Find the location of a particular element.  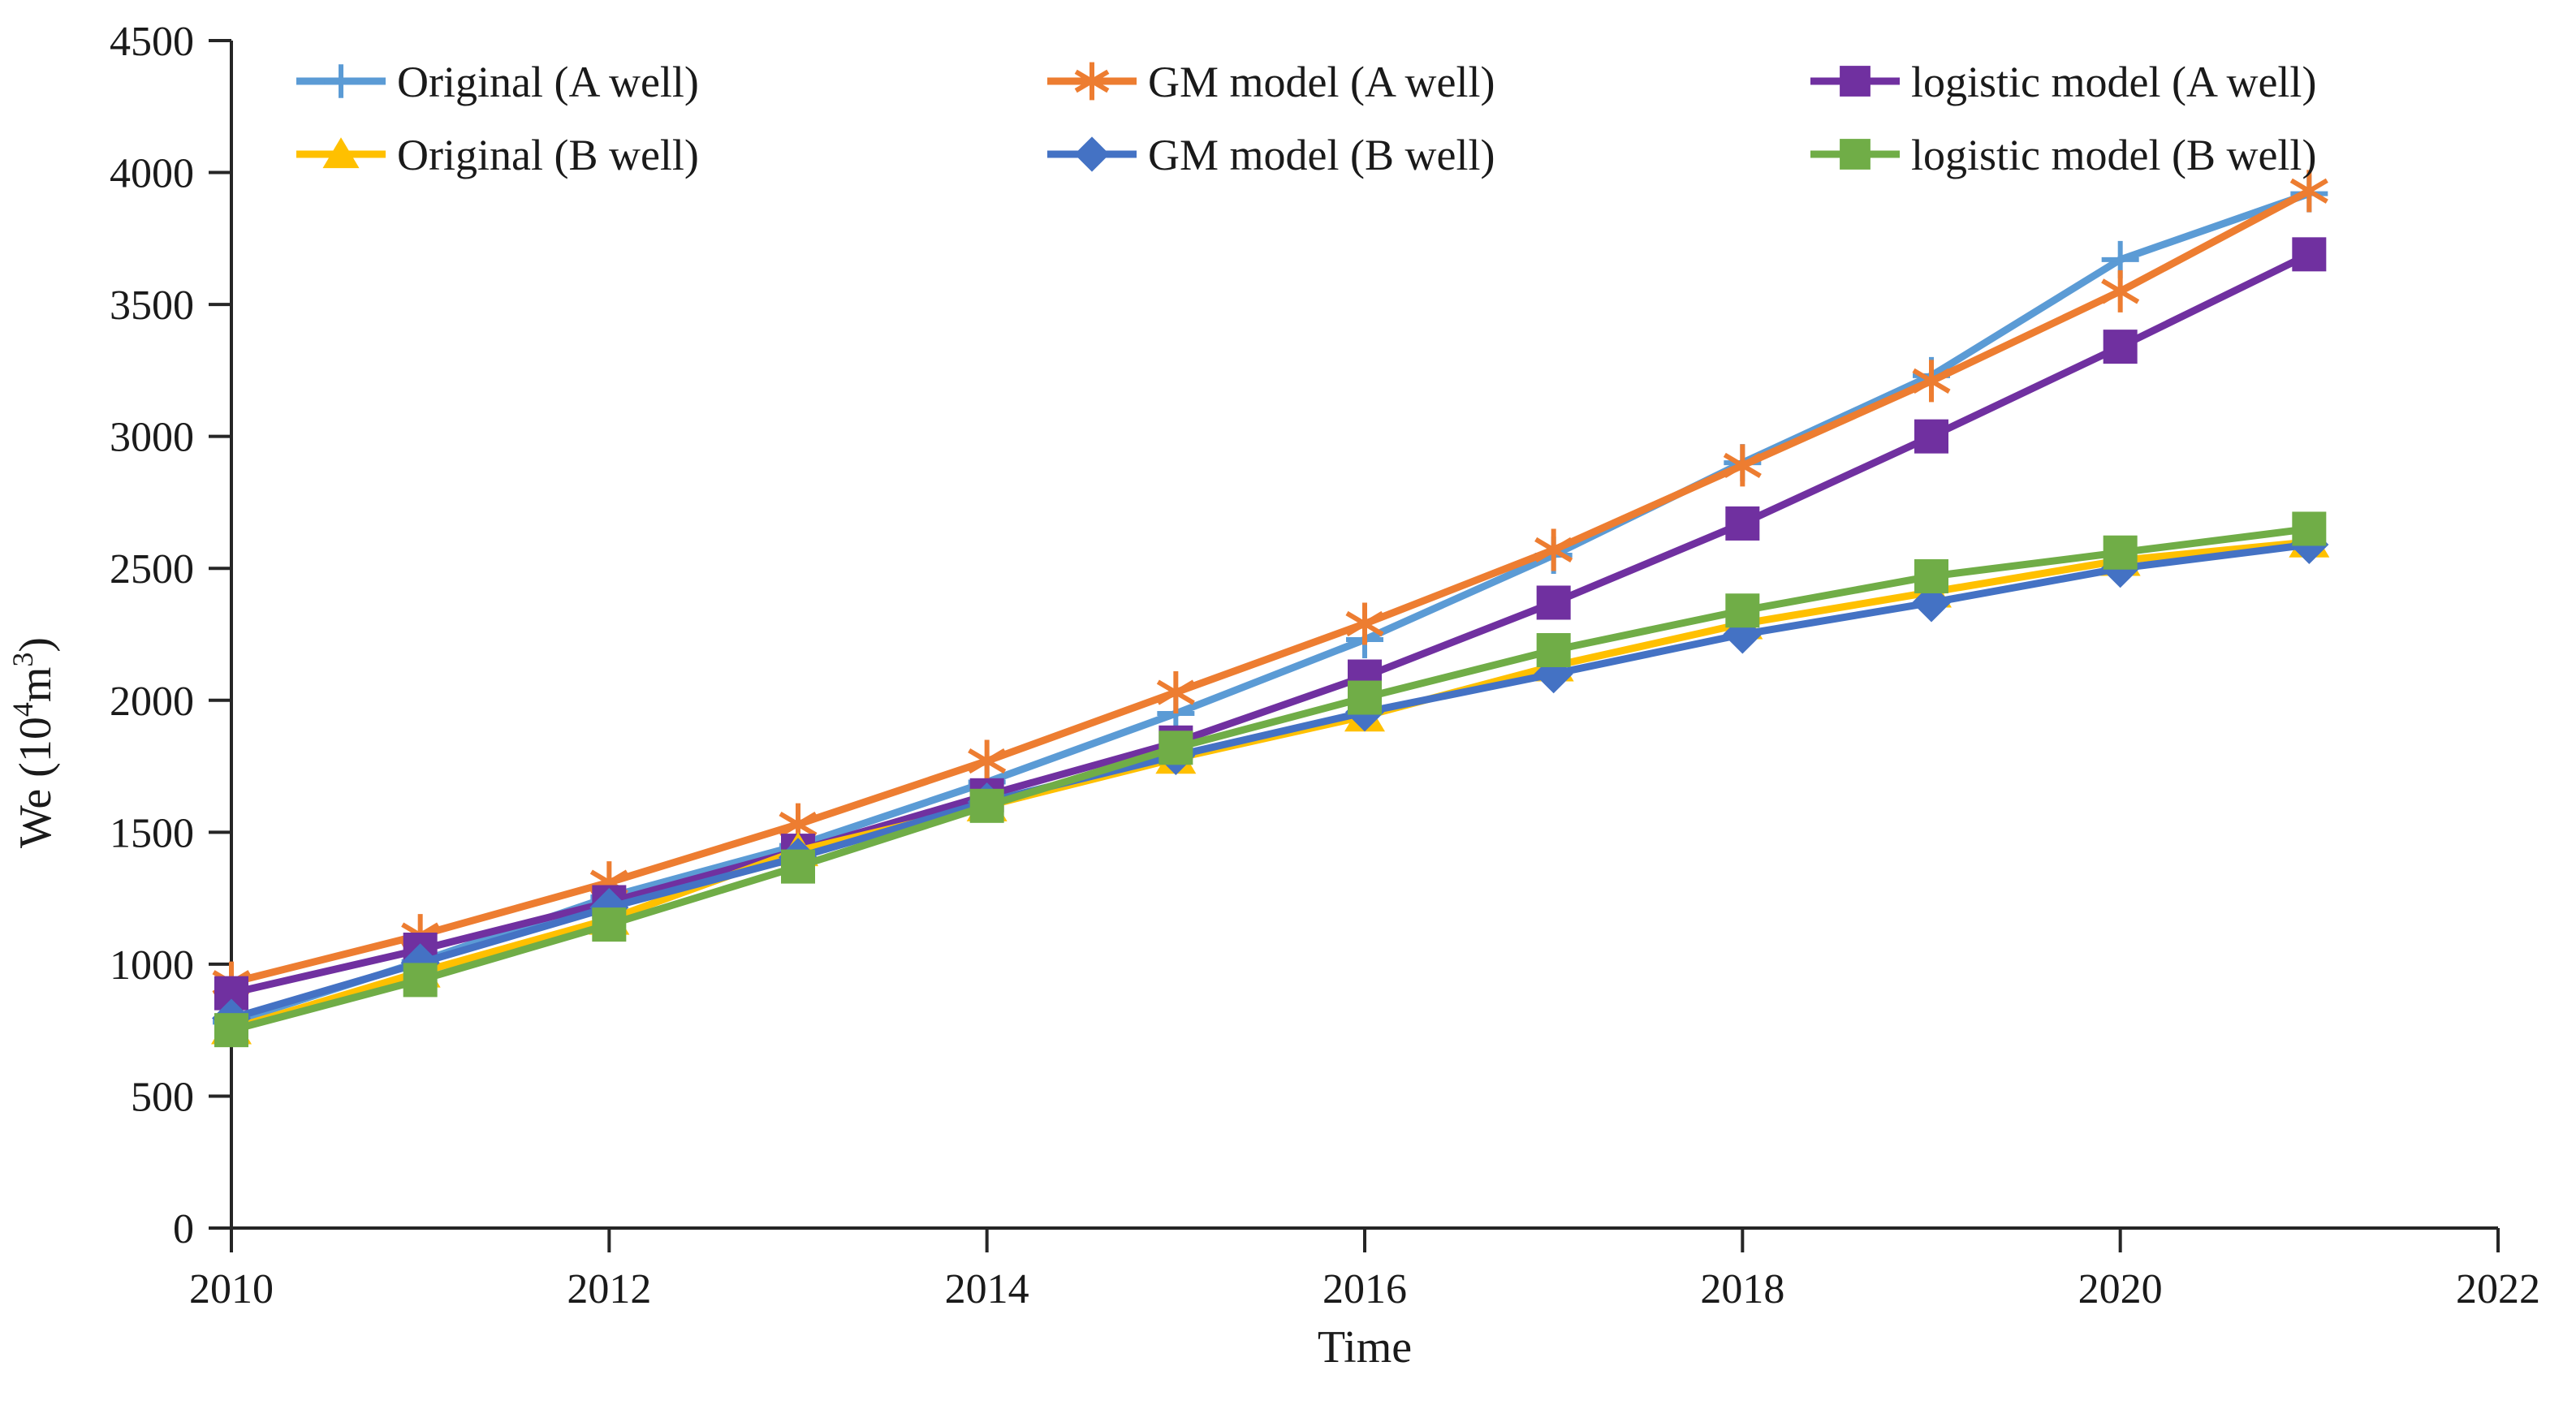

y-tick-label-4000: 4000 is located at coordinates (152, 174).